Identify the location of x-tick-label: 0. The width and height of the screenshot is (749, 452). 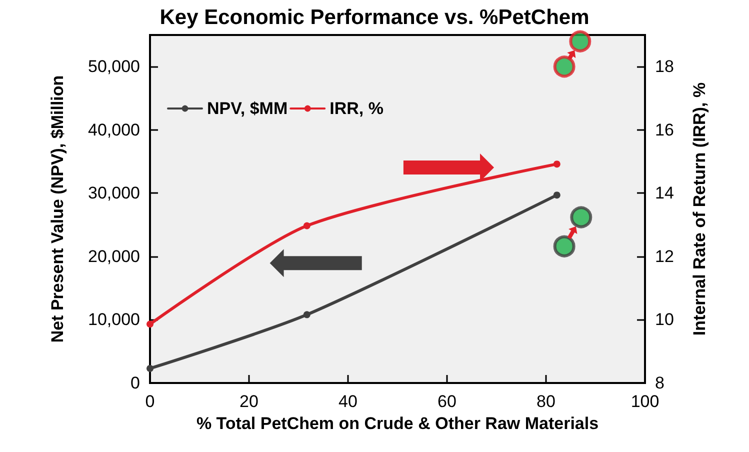
(150, 401).